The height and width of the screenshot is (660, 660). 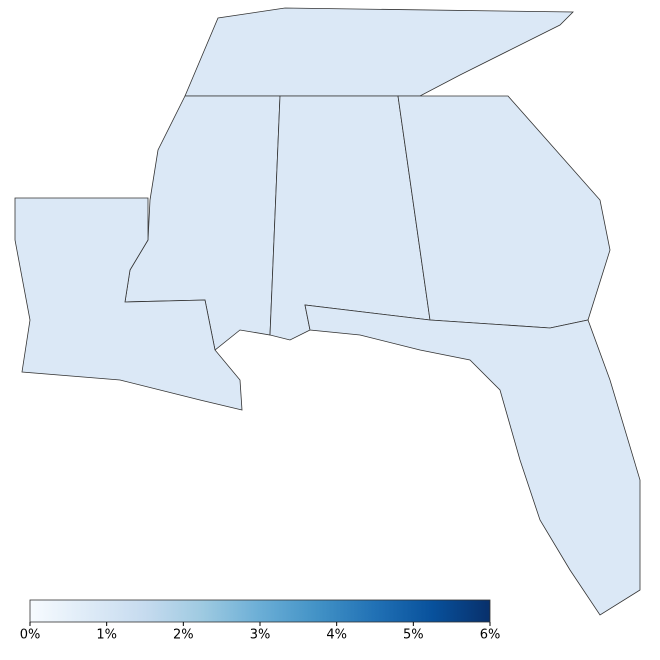 I want to click on colorbar-tick-label: 1%, so click(x=106, y=635).